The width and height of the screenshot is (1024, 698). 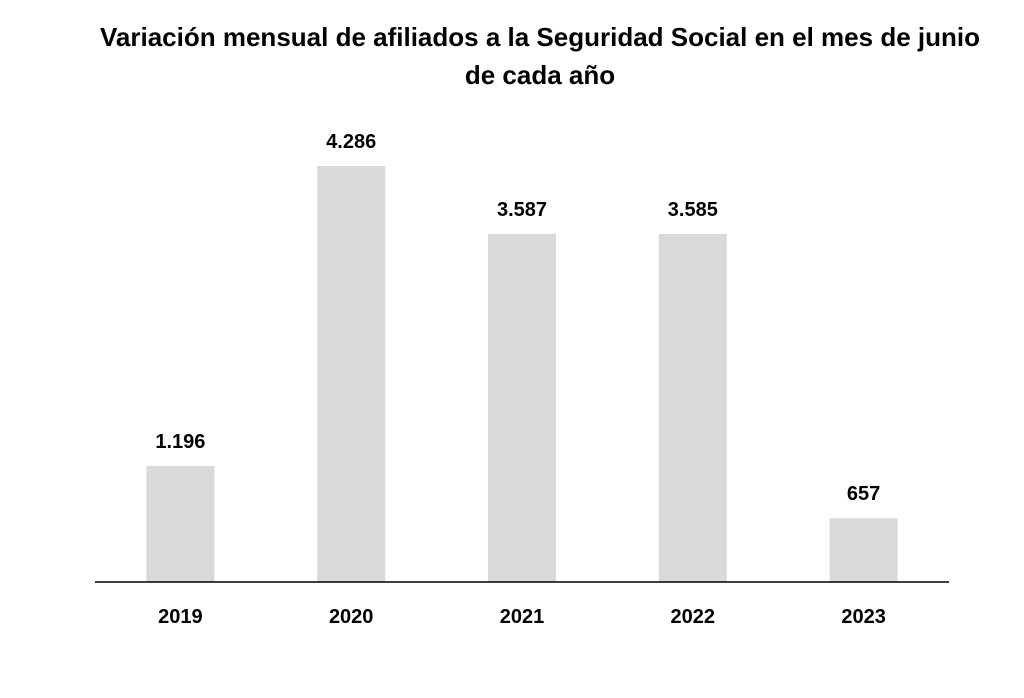 What do you see at coordinates (351, 142) in the screenshot?
I see `value-label-2020: 4.286` at bounding box center [351, 142].